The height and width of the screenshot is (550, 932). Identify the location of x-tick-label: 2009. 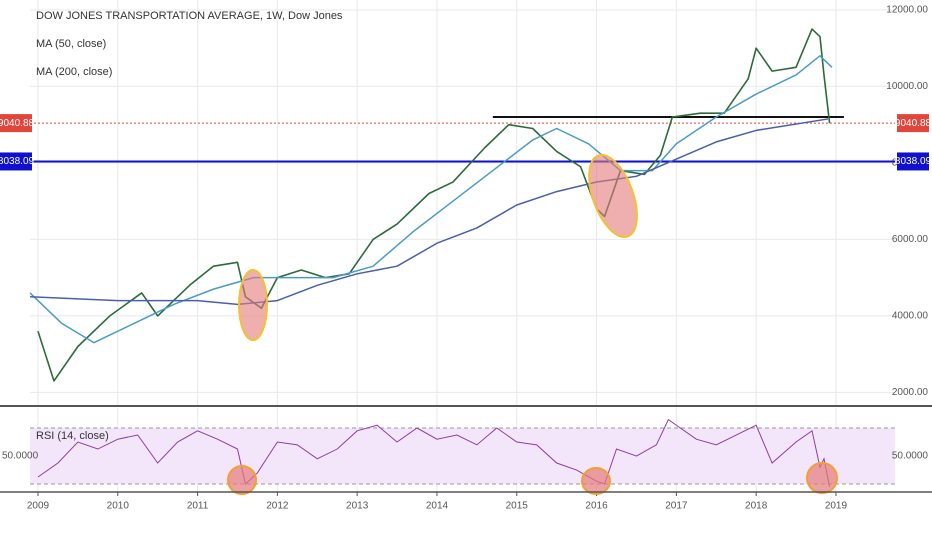
(38, 506).